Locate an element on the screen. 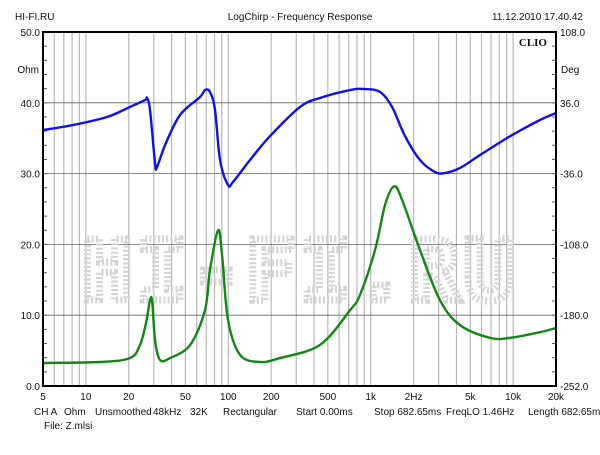 This screenshot has height=455, width=600. x-tick-label: 20k is located at coordinates (556, 397).